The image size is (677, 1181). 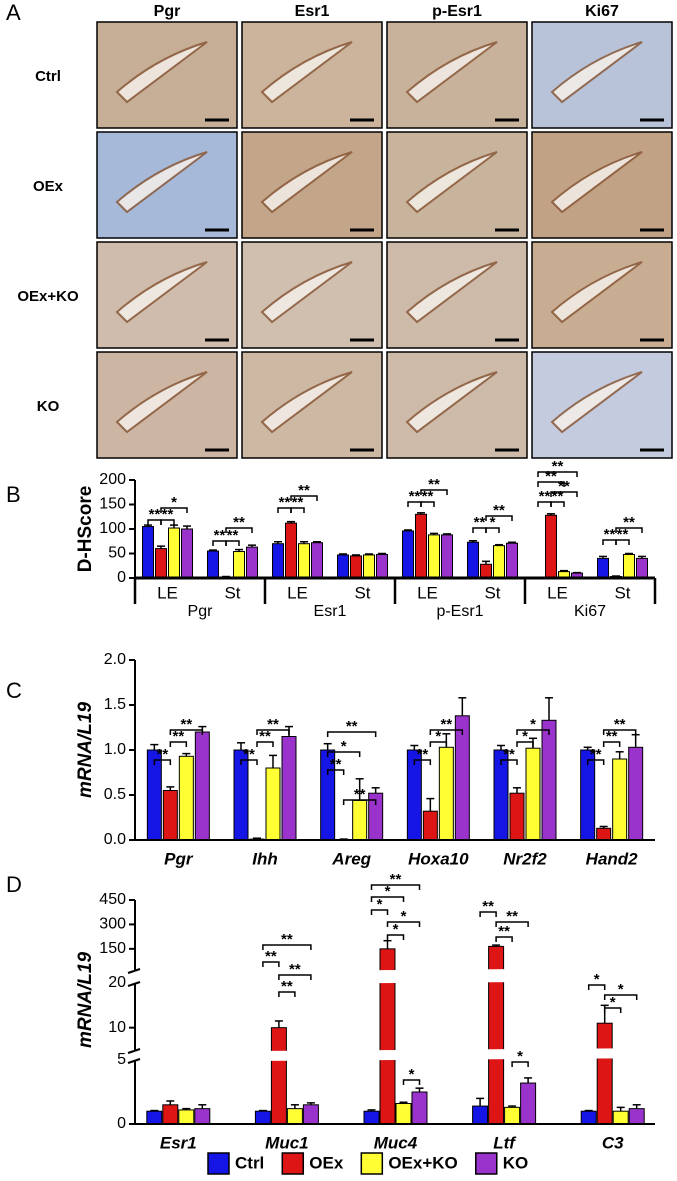 I want to click on row-label: OEx, so click(x=48, y=186).